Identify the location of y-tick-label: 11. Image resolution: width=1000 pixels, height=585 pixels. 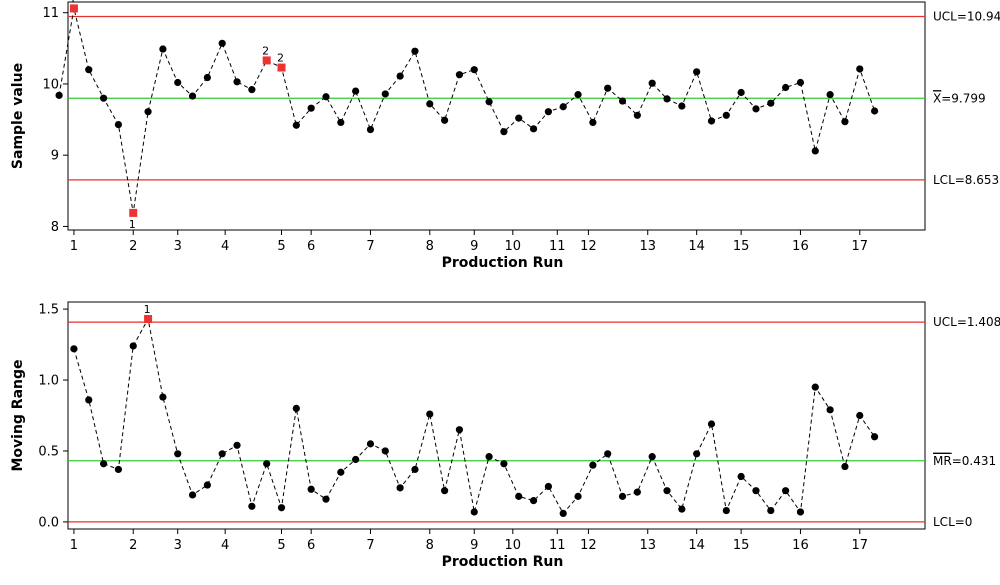
(50, 13).